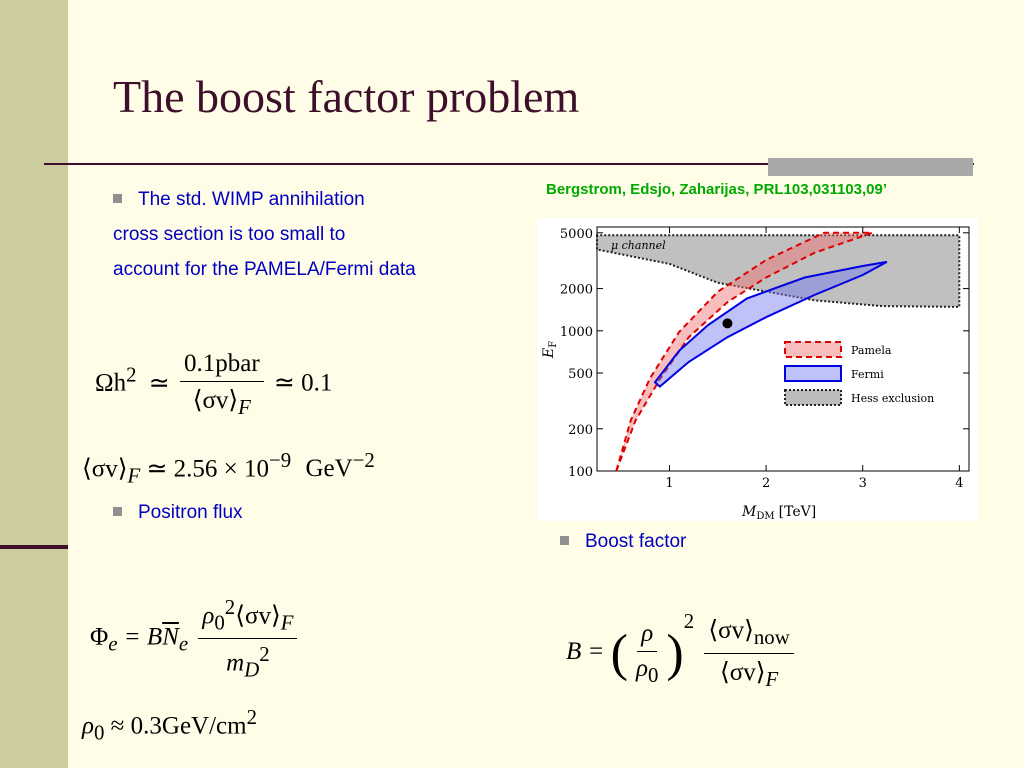 The image size is (1024, 768). I want to click on title-divider-accent, so click(870, 167).